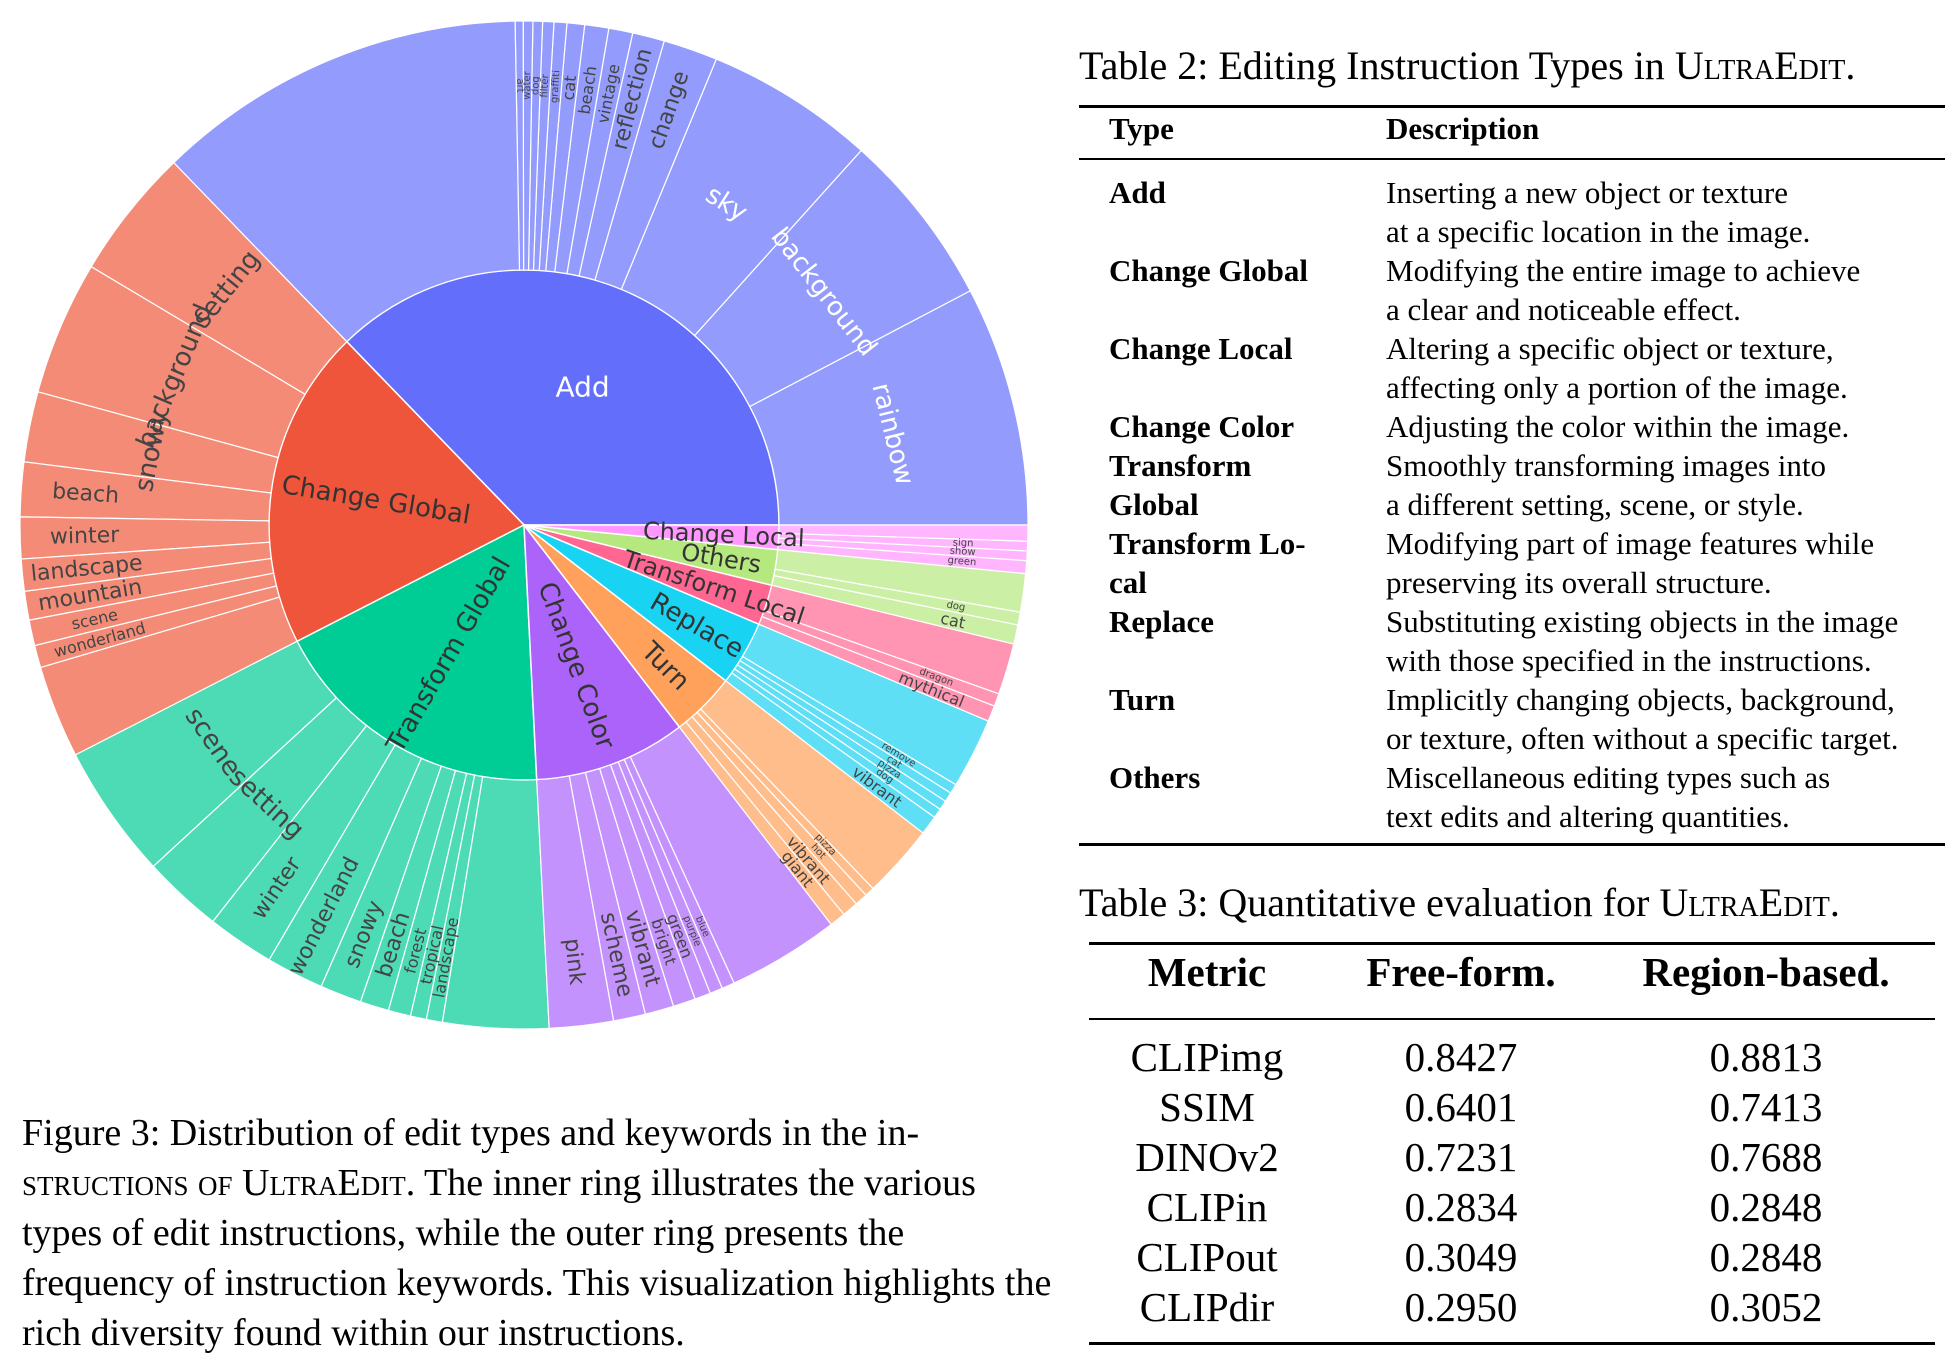  What do you see at coordinates (1201, 348) in the screenshot?
I see `table2-type-cell: Change Local` at bounding box center [1201, 348].